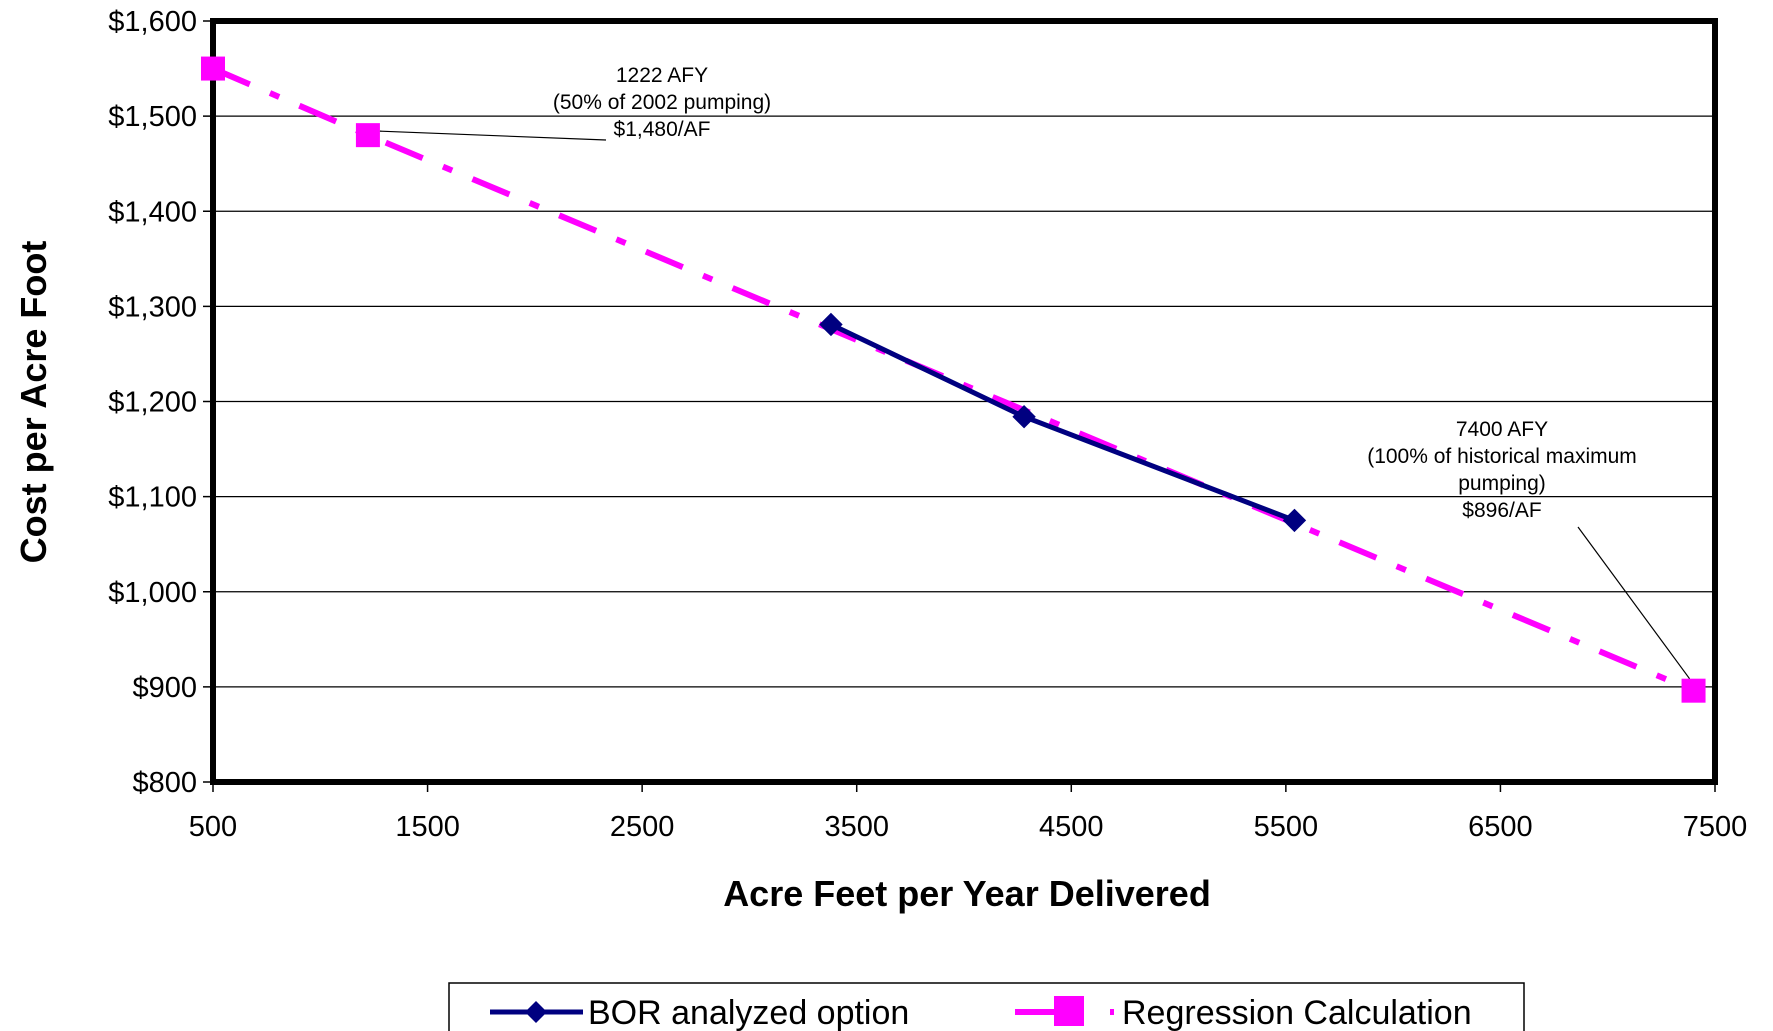 This screenshot has height=1031, width=1773. Describe the element at coordinates (1634, 603) in the screenshot. I see `annotation-2-leader` at that location.